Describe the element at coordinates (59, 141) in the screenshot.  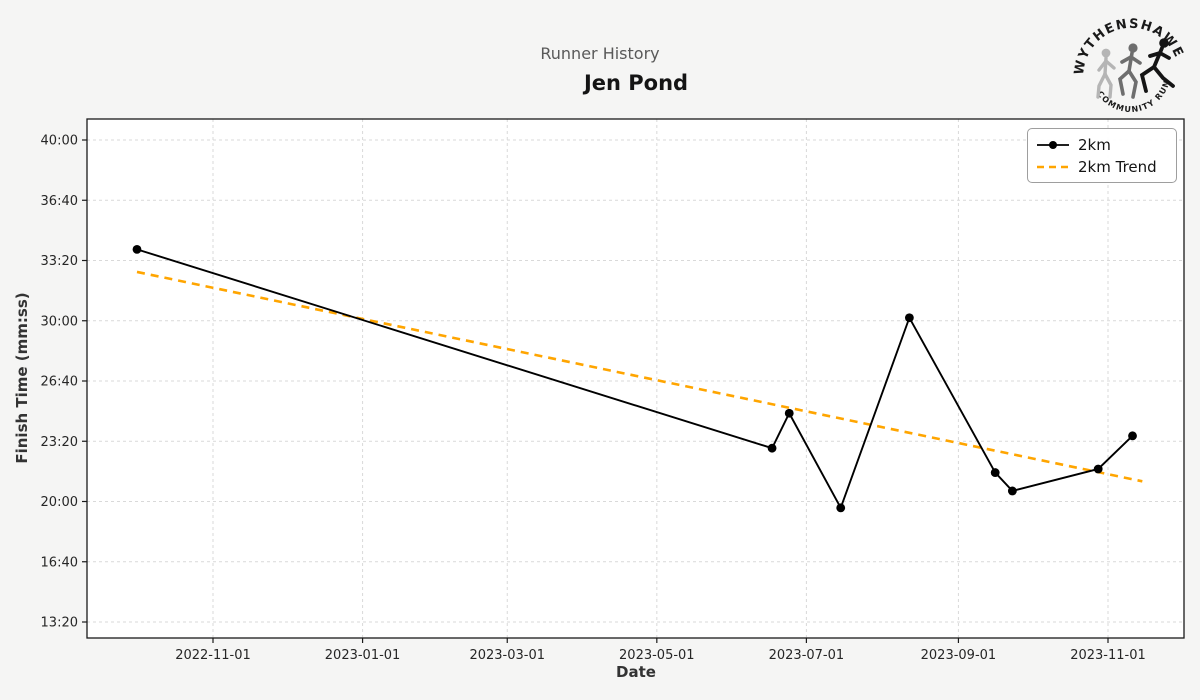
I see `y-tick-label: 40:00` at that location.